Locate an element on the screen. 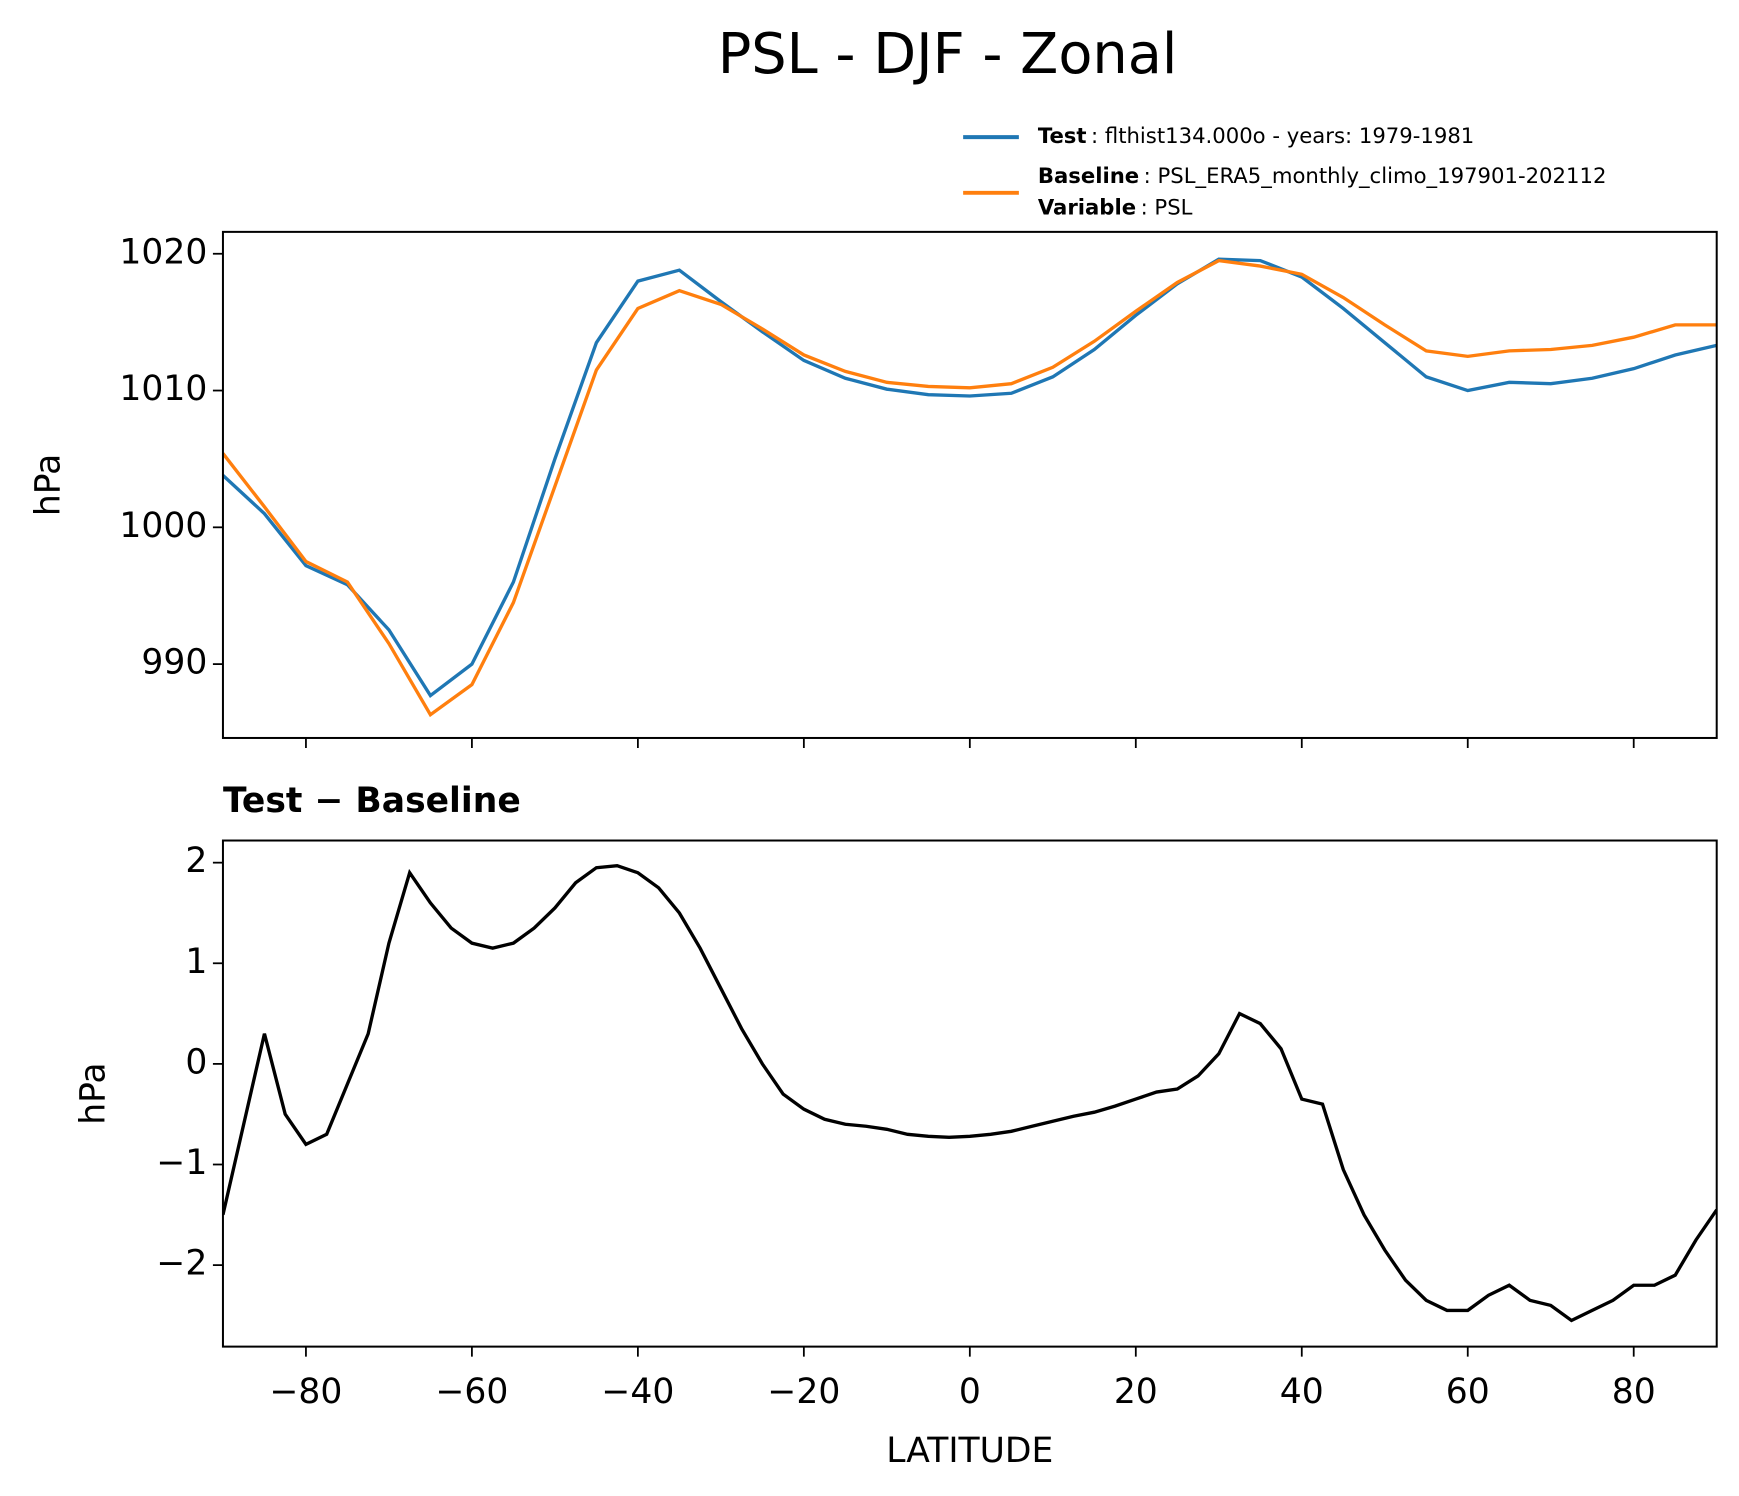  y-tick-label: 1020 is located at coordinates (163, 252).